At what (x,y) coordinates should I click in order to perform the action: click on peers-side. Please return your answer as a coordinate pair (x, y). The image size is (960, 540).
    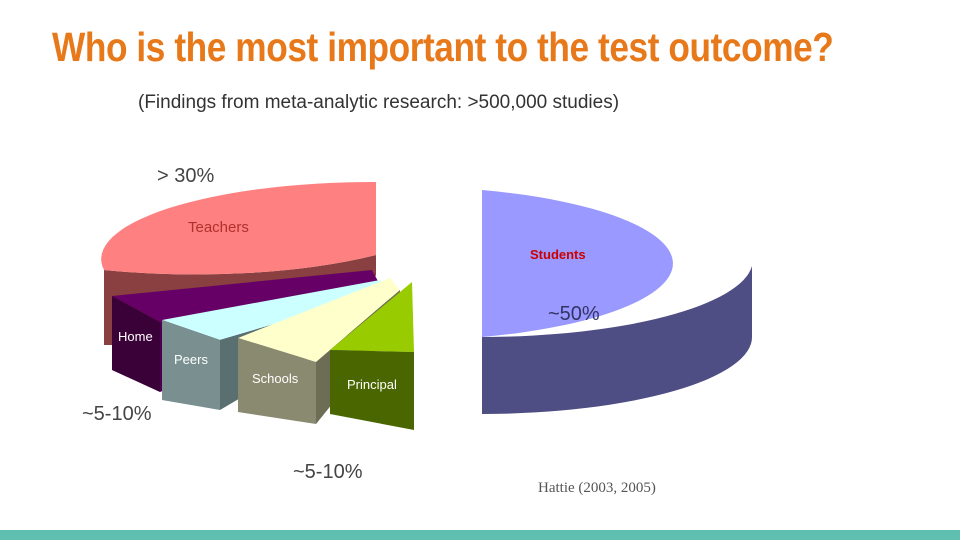
    Looking at the image, I should click on (191, 365).